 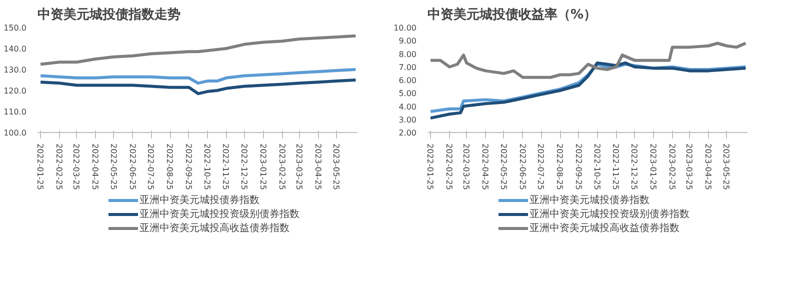 I want to click on y-tick-label: 6.00, so click(x=407, y=80).